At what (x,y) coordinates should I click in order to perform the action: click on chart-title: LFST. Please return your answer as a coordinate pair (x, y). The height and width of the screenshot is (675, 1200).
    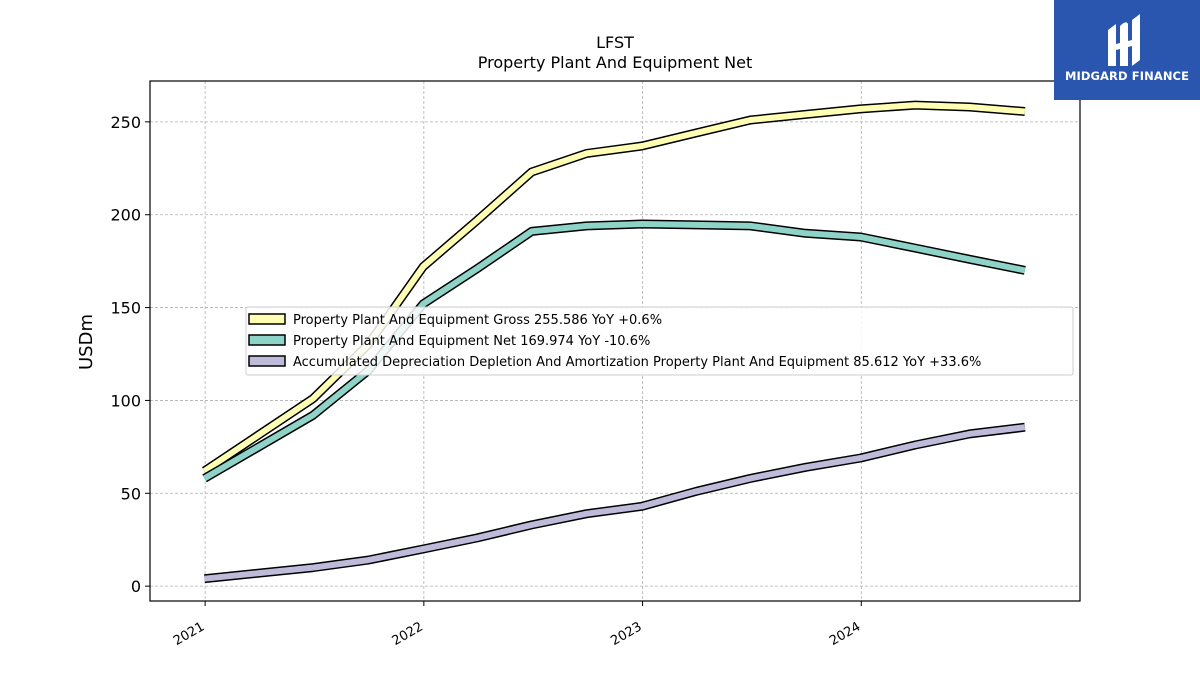
    Looking at the image, I should click on (615, 42).